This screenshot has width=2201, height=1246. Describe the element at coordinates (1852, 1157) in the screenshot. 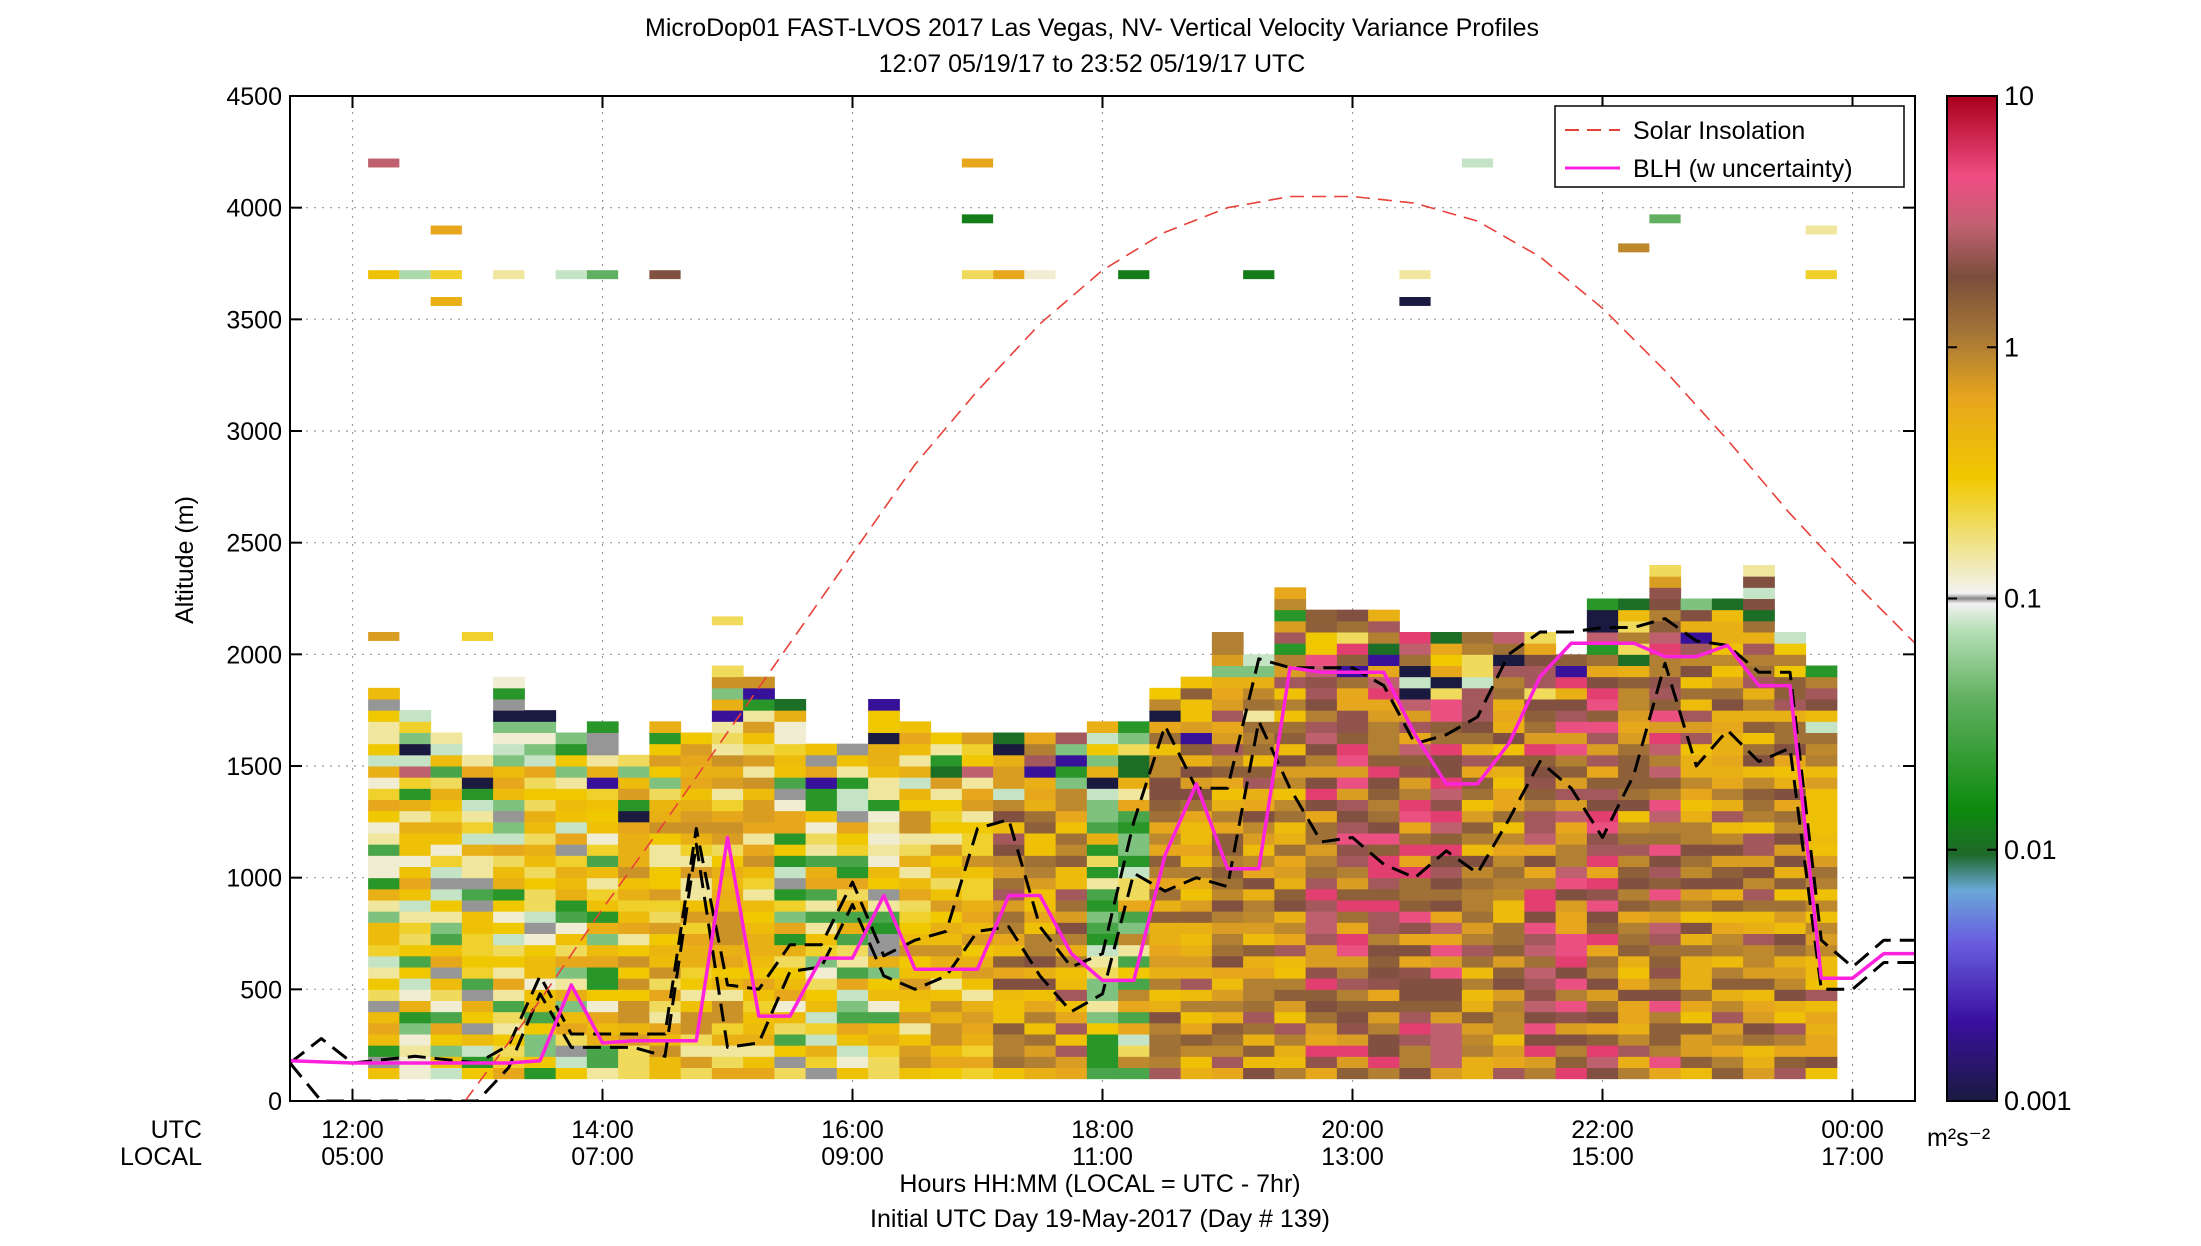

I see `x-tick-label-local: 17:00` at that location.